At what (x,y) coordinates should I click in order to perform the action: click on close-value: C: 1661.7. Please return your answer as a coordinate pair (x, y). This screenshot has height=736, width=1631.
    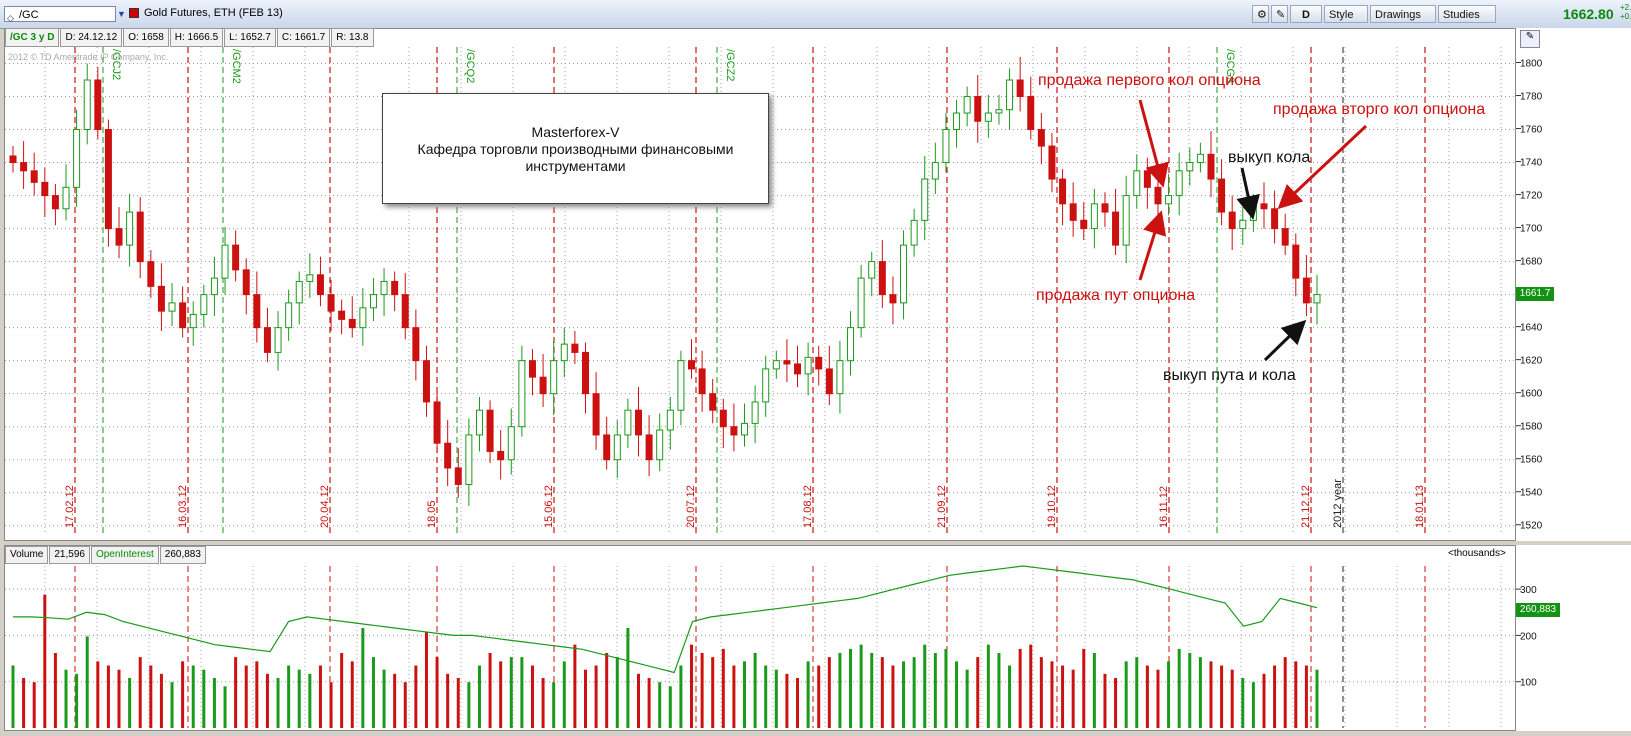
    Looking at the image, I should click on (303, 37).